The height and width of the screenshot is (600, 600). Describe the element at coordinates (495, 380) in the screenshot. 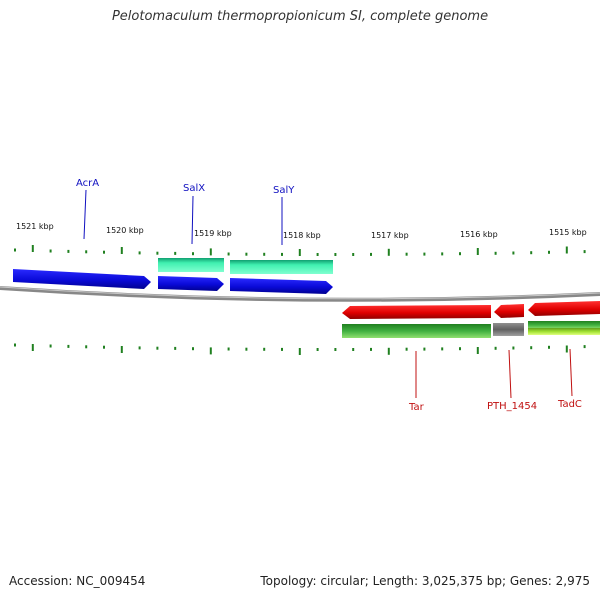

I see `reverse-gene-labels: Tar PTH_1454 TadC` at that location.